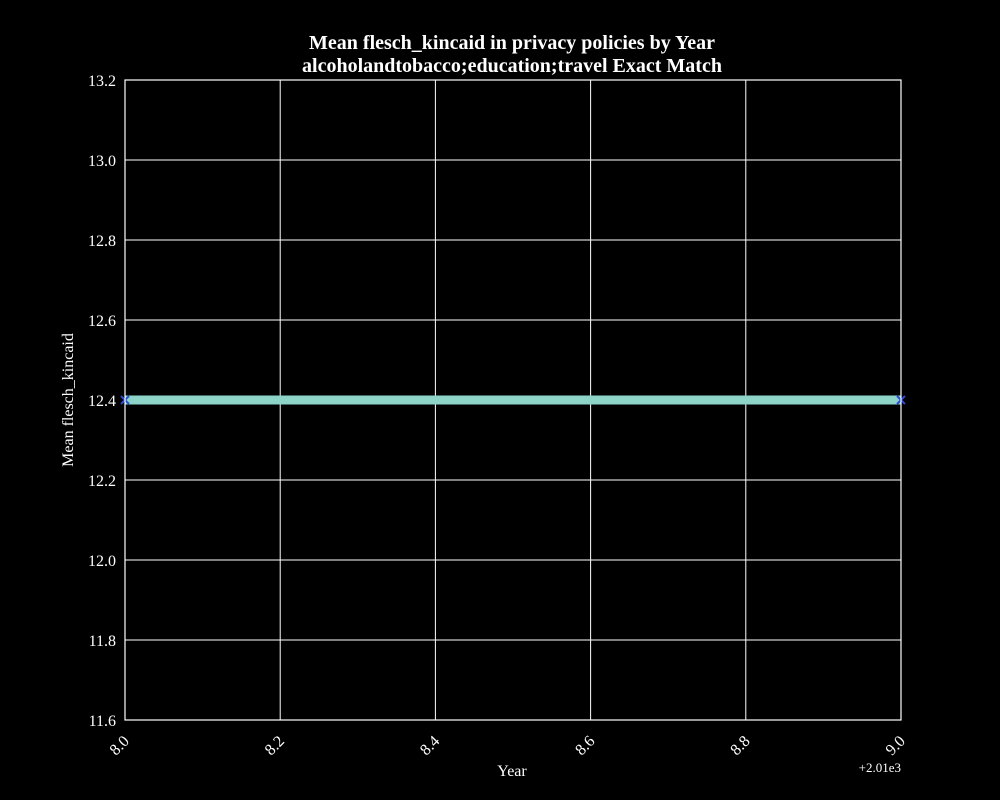 The height and width of the screenshot is (800, 1000). I want to click on y-tick-label: 13.2, so click(102, 81).